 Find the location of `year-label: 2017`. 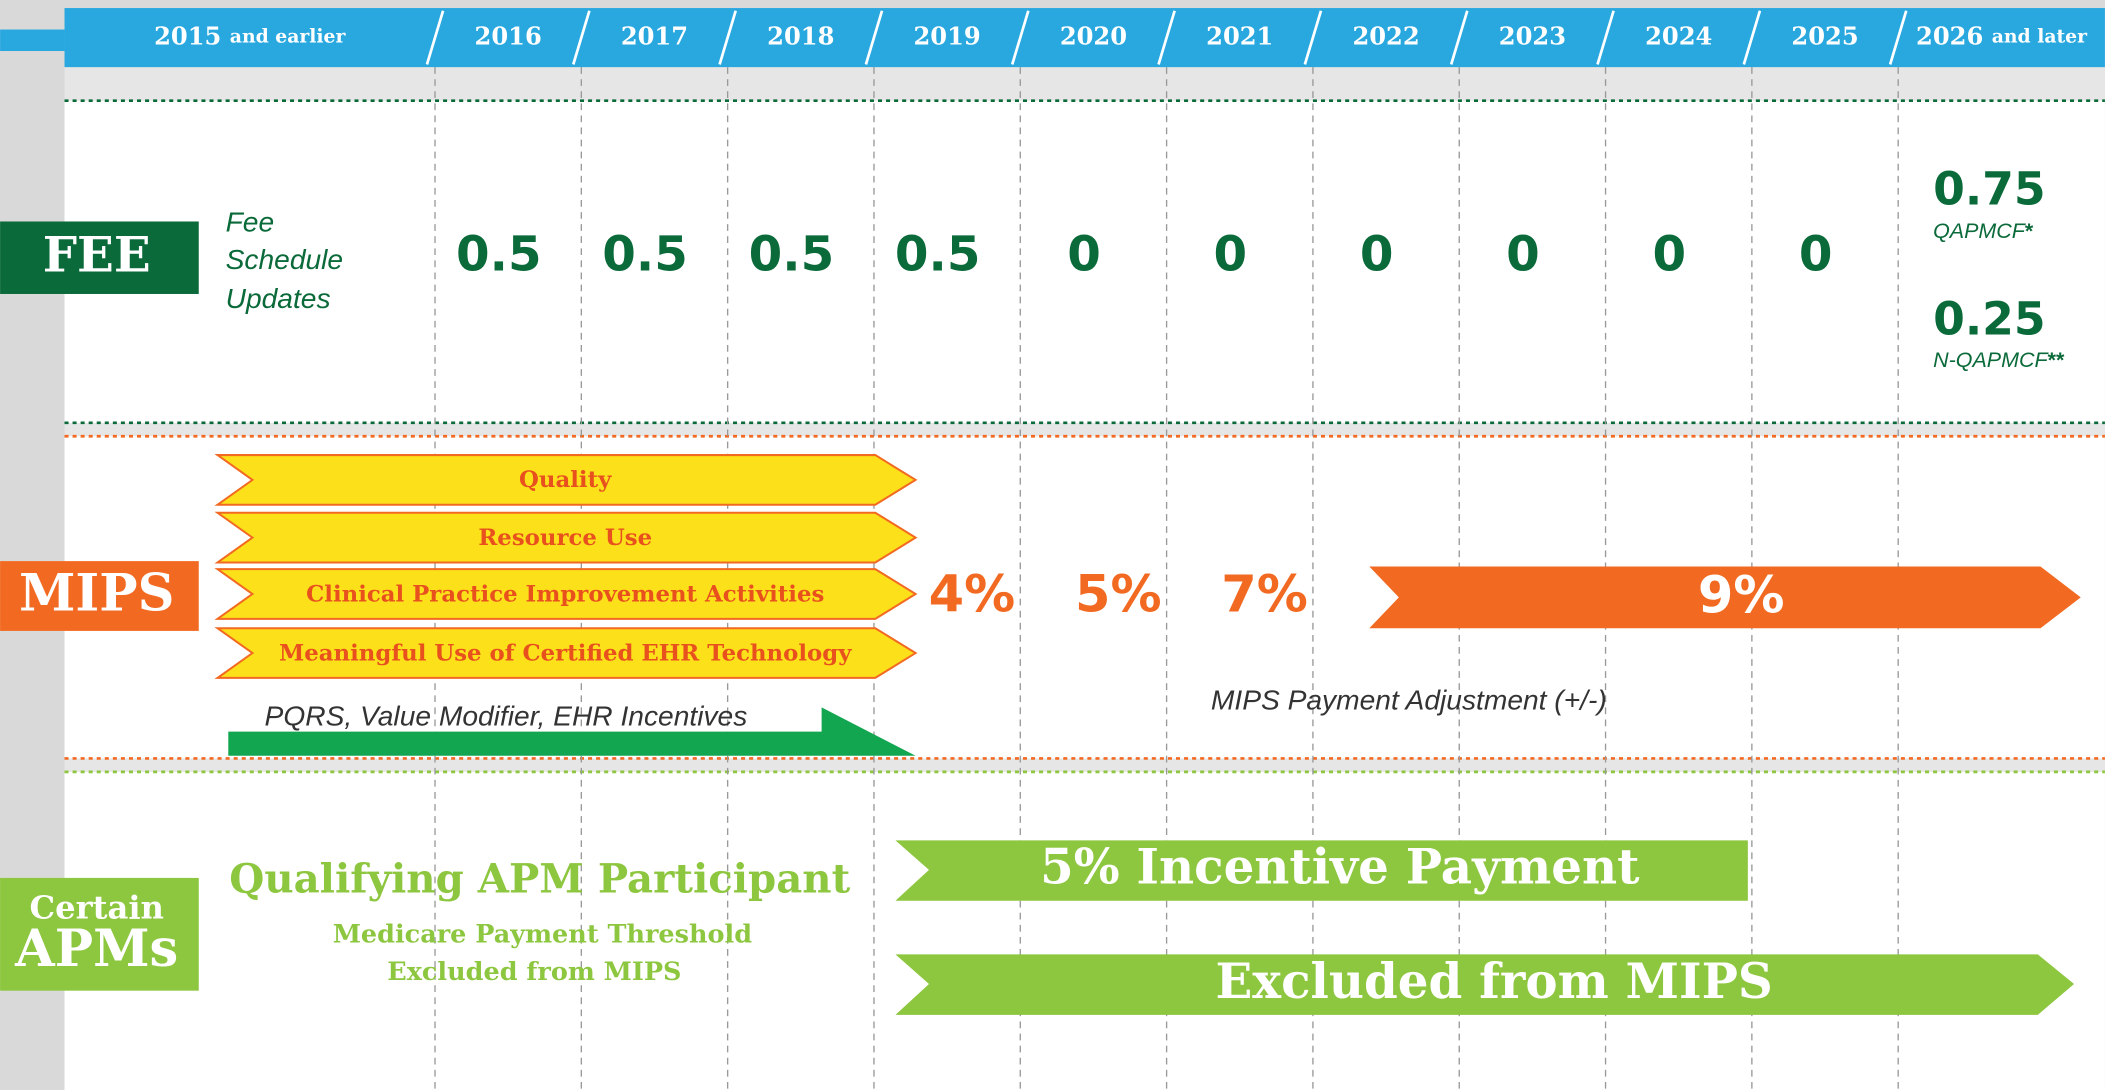

year-label: 2017 is located at coordinates (654, 35).